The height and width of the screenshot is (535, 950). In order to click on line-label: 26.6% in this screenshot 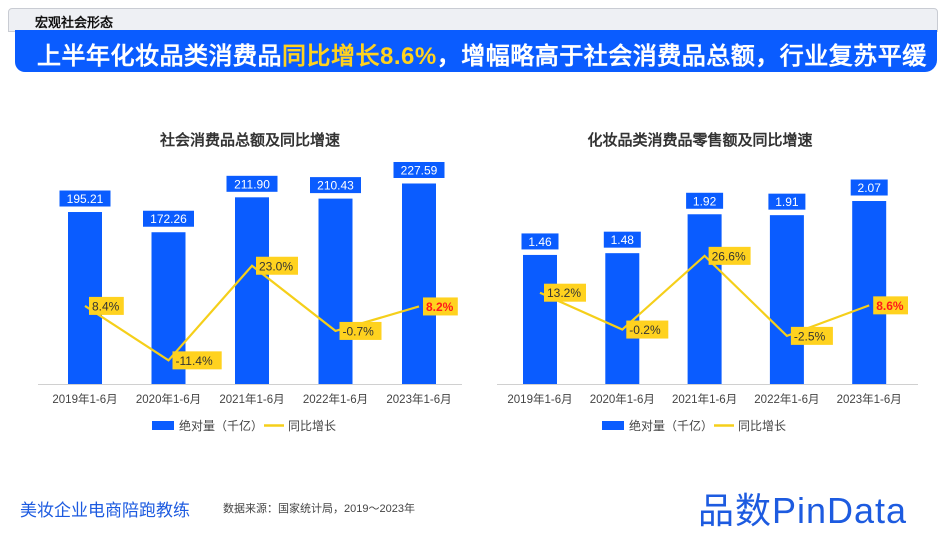, I will do `click(729, 256)`.